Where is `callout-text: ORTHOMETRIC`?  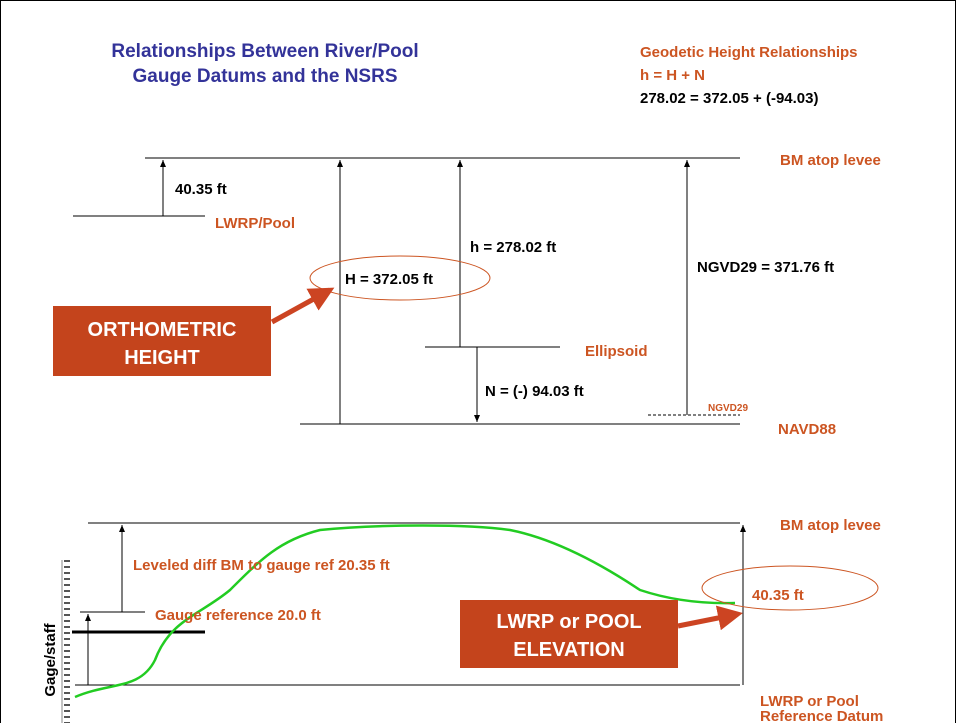
callout-text: ORTHOMETRIC is located at coordinates (162, 330).